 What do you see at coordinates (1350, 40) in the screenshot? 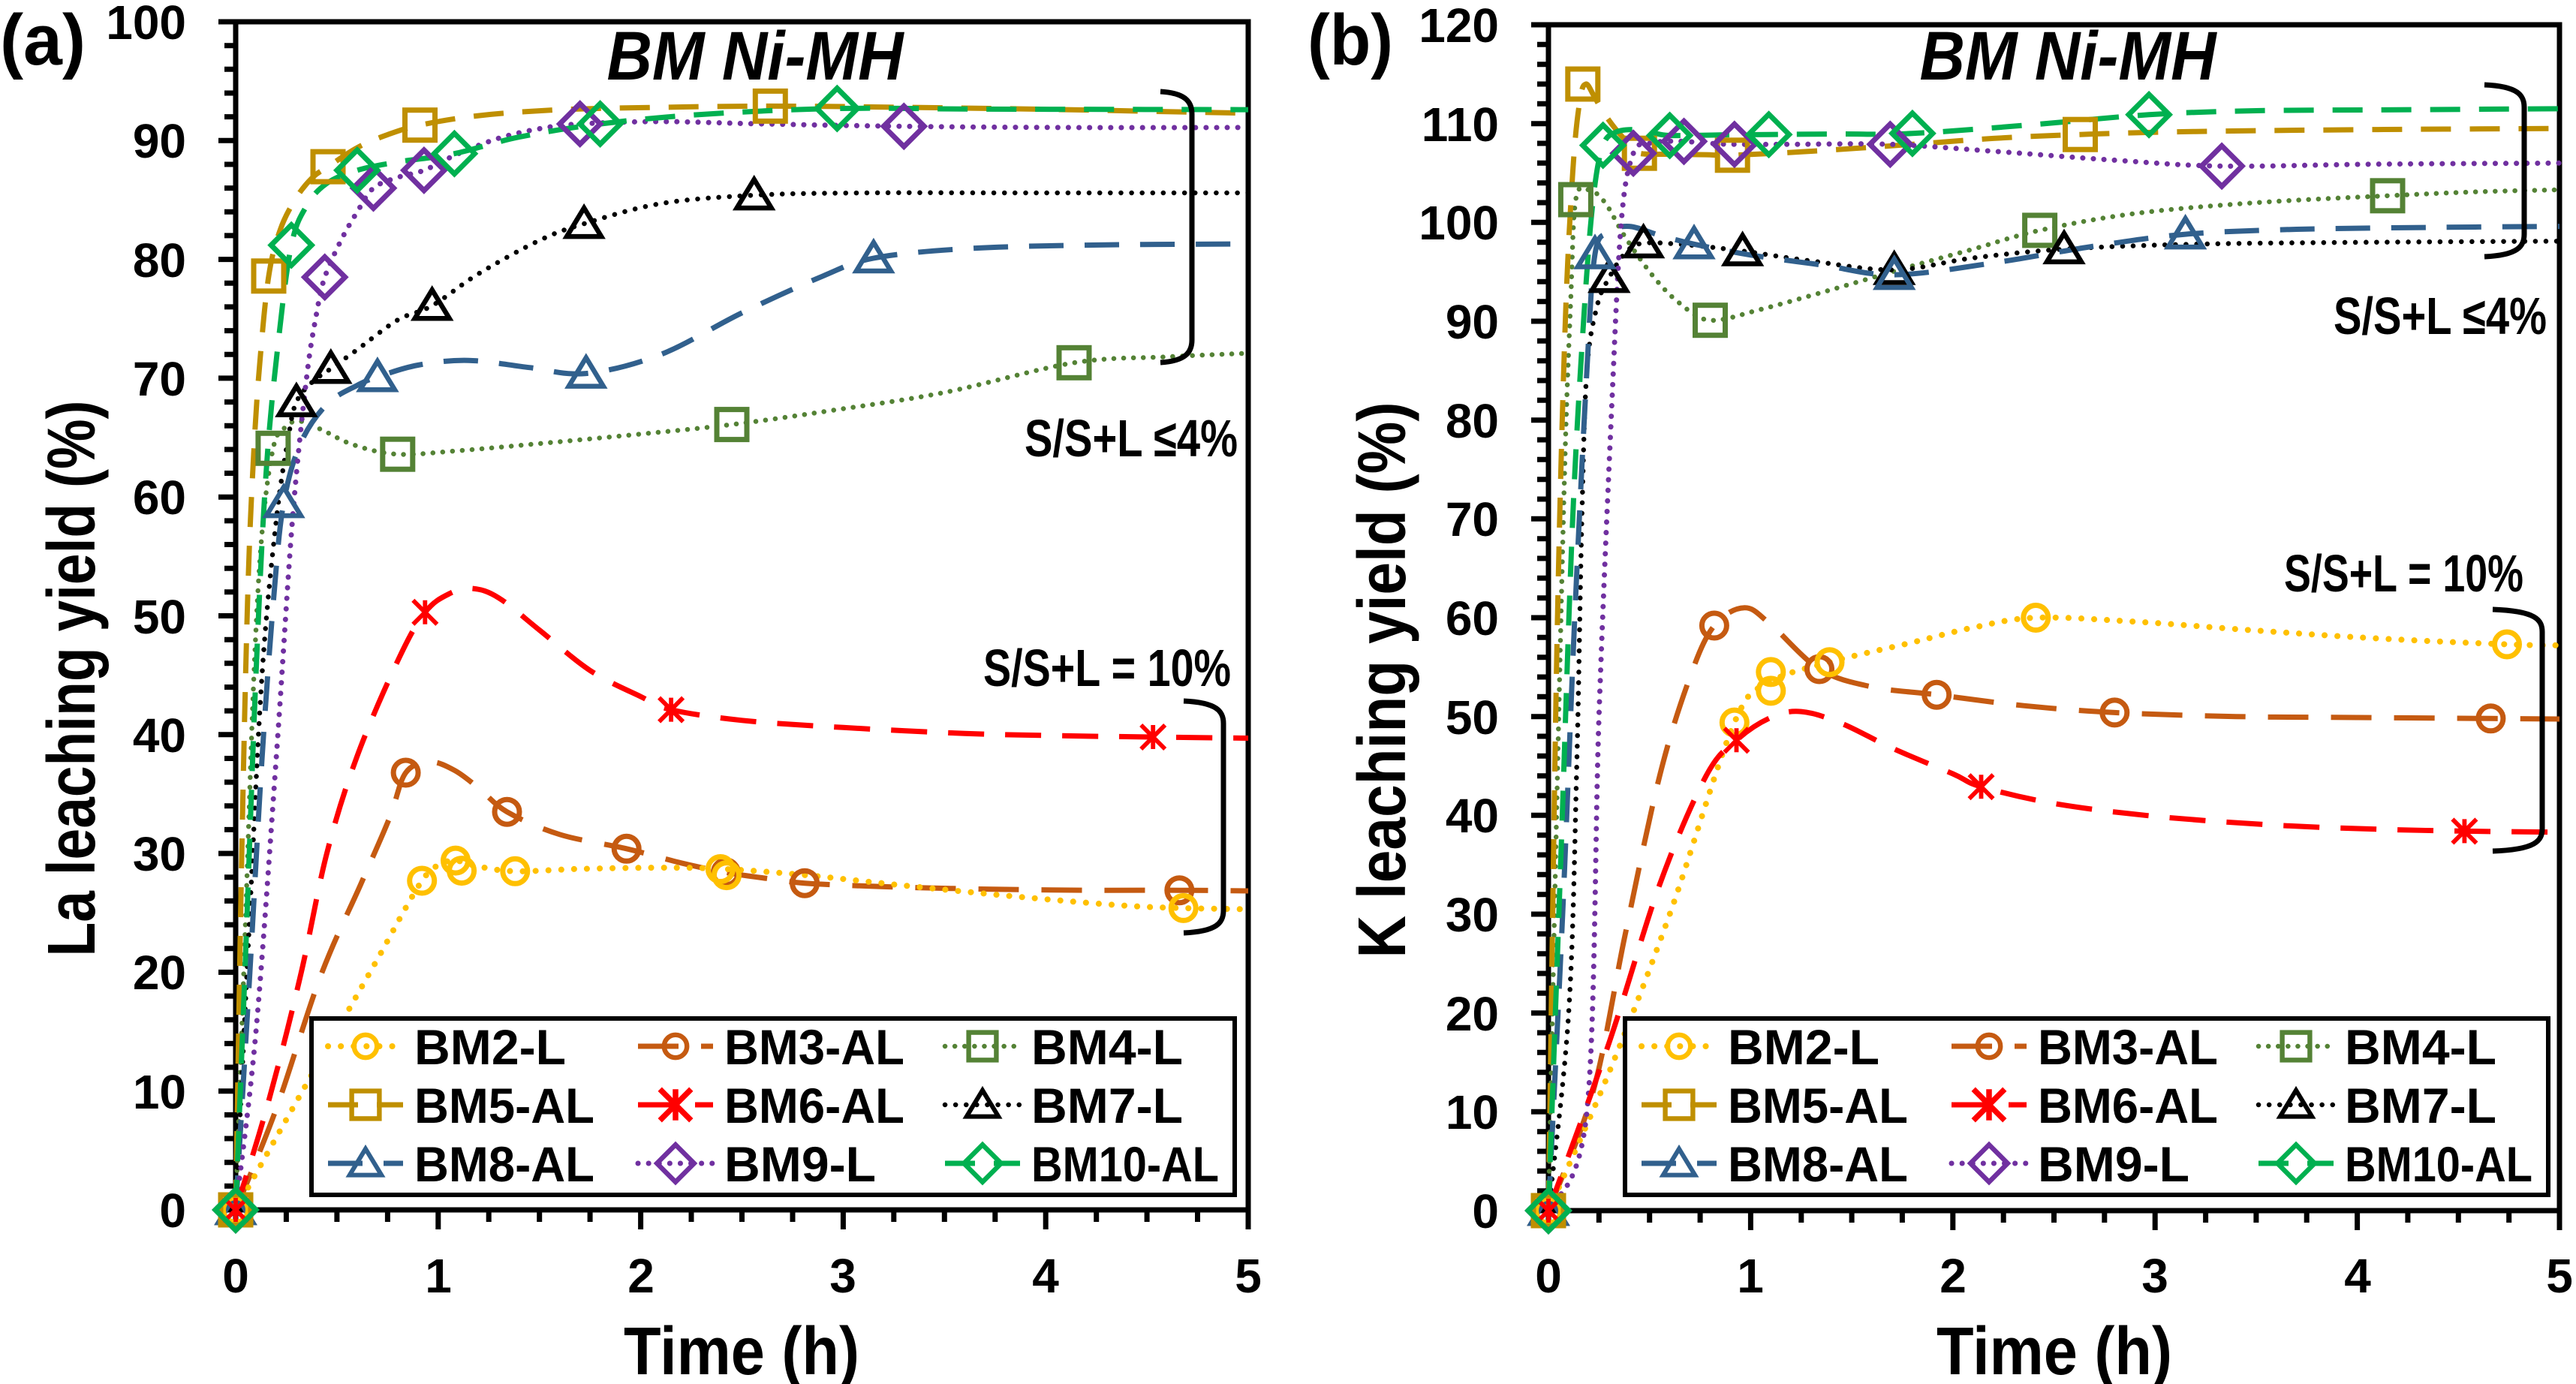
I see `svg-text: (b)` at bounding box center [1350, 40].